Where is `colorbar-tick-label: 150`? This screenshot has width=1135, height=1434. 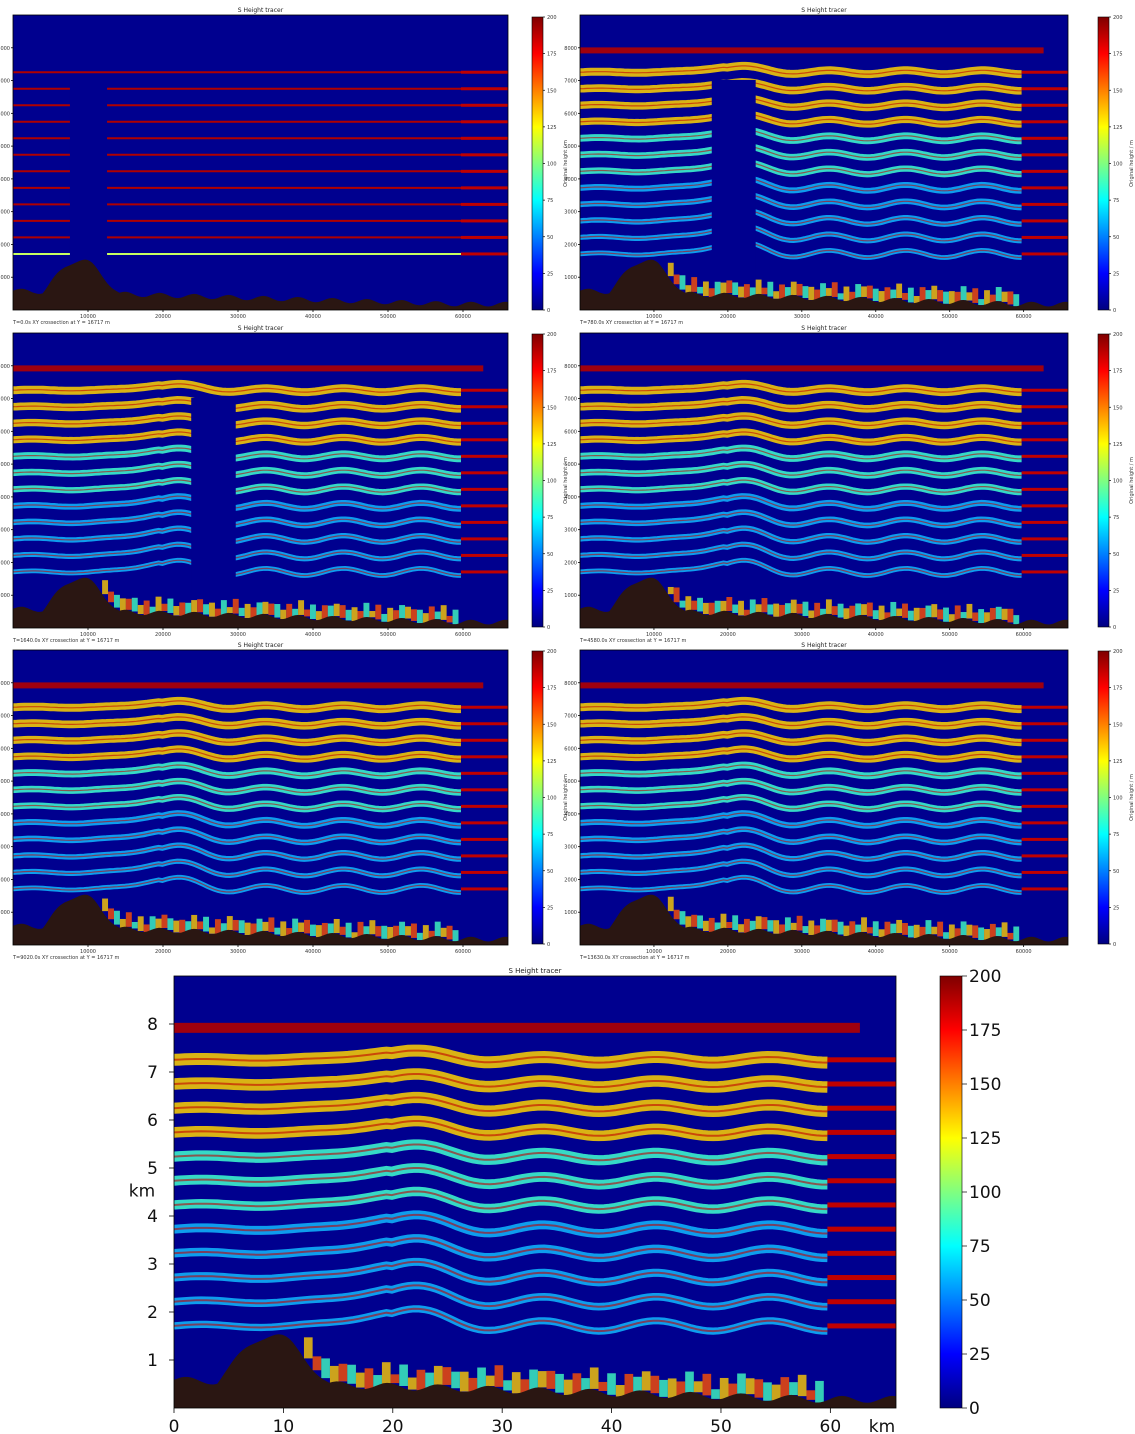
colorbar-tick-label: 150 is located at coordinates (1118, 91).